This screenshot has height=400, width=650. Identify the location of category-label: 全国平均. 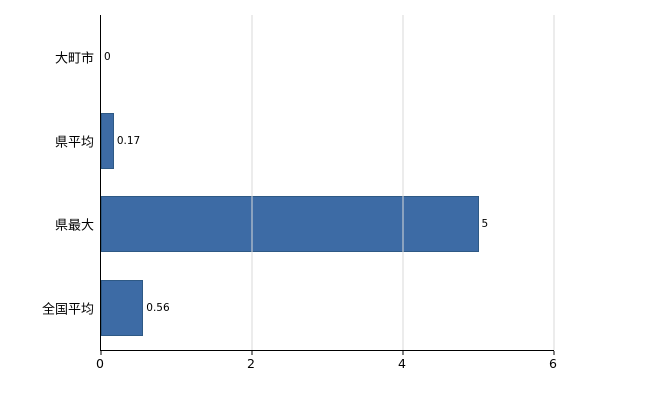
(67, 310).